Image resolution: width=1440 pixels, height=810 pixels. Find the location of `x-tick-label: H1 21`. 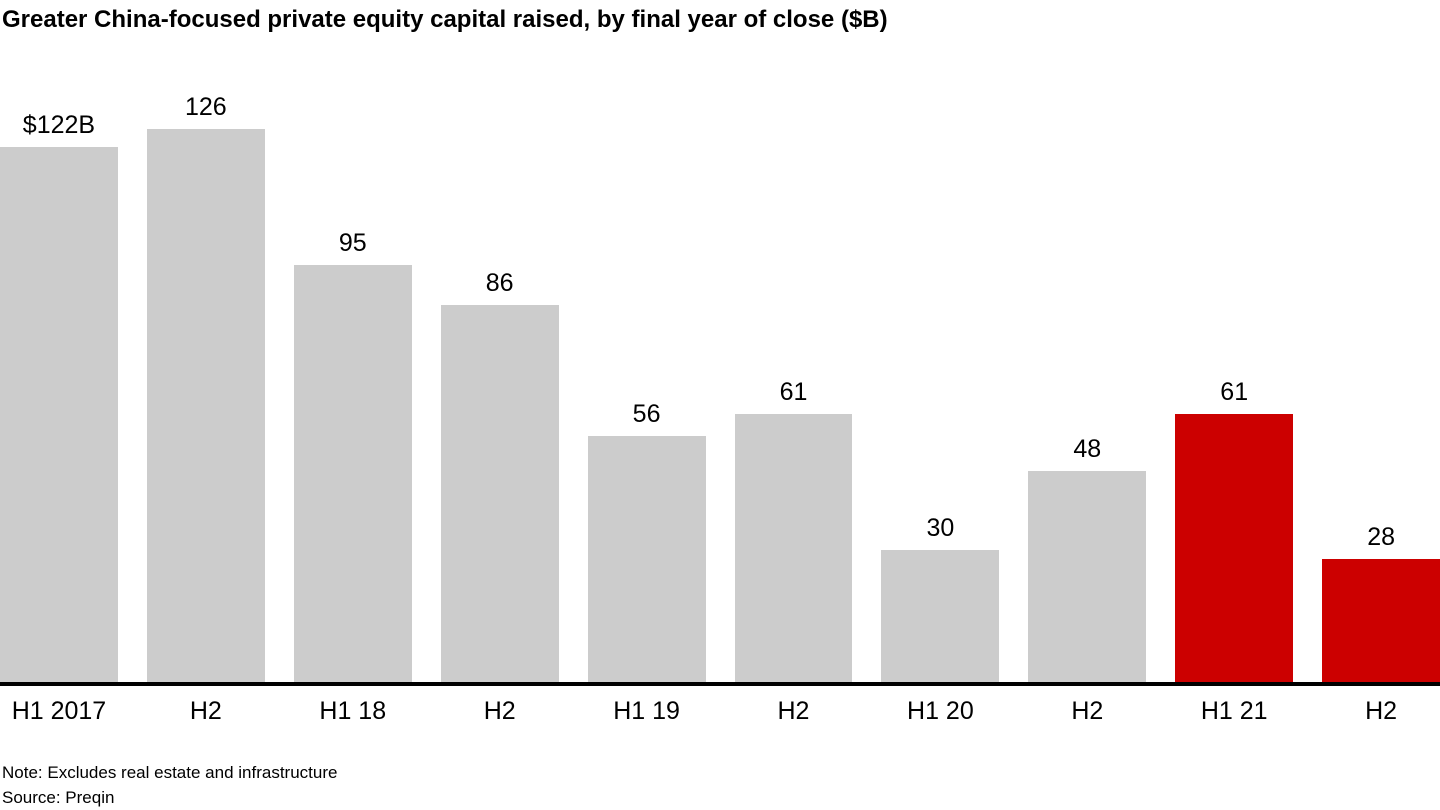

x-tick-label: H1 21 is located at coordinates (1234, 711).